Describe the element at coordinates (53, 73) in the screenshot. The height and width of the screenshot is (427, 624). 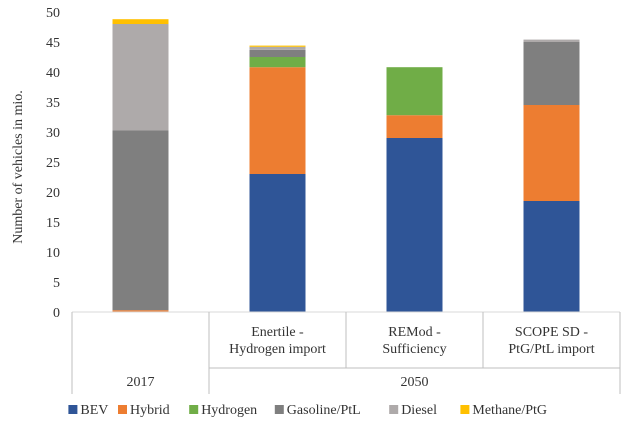
I see `y-tick-label: 40` at that location.